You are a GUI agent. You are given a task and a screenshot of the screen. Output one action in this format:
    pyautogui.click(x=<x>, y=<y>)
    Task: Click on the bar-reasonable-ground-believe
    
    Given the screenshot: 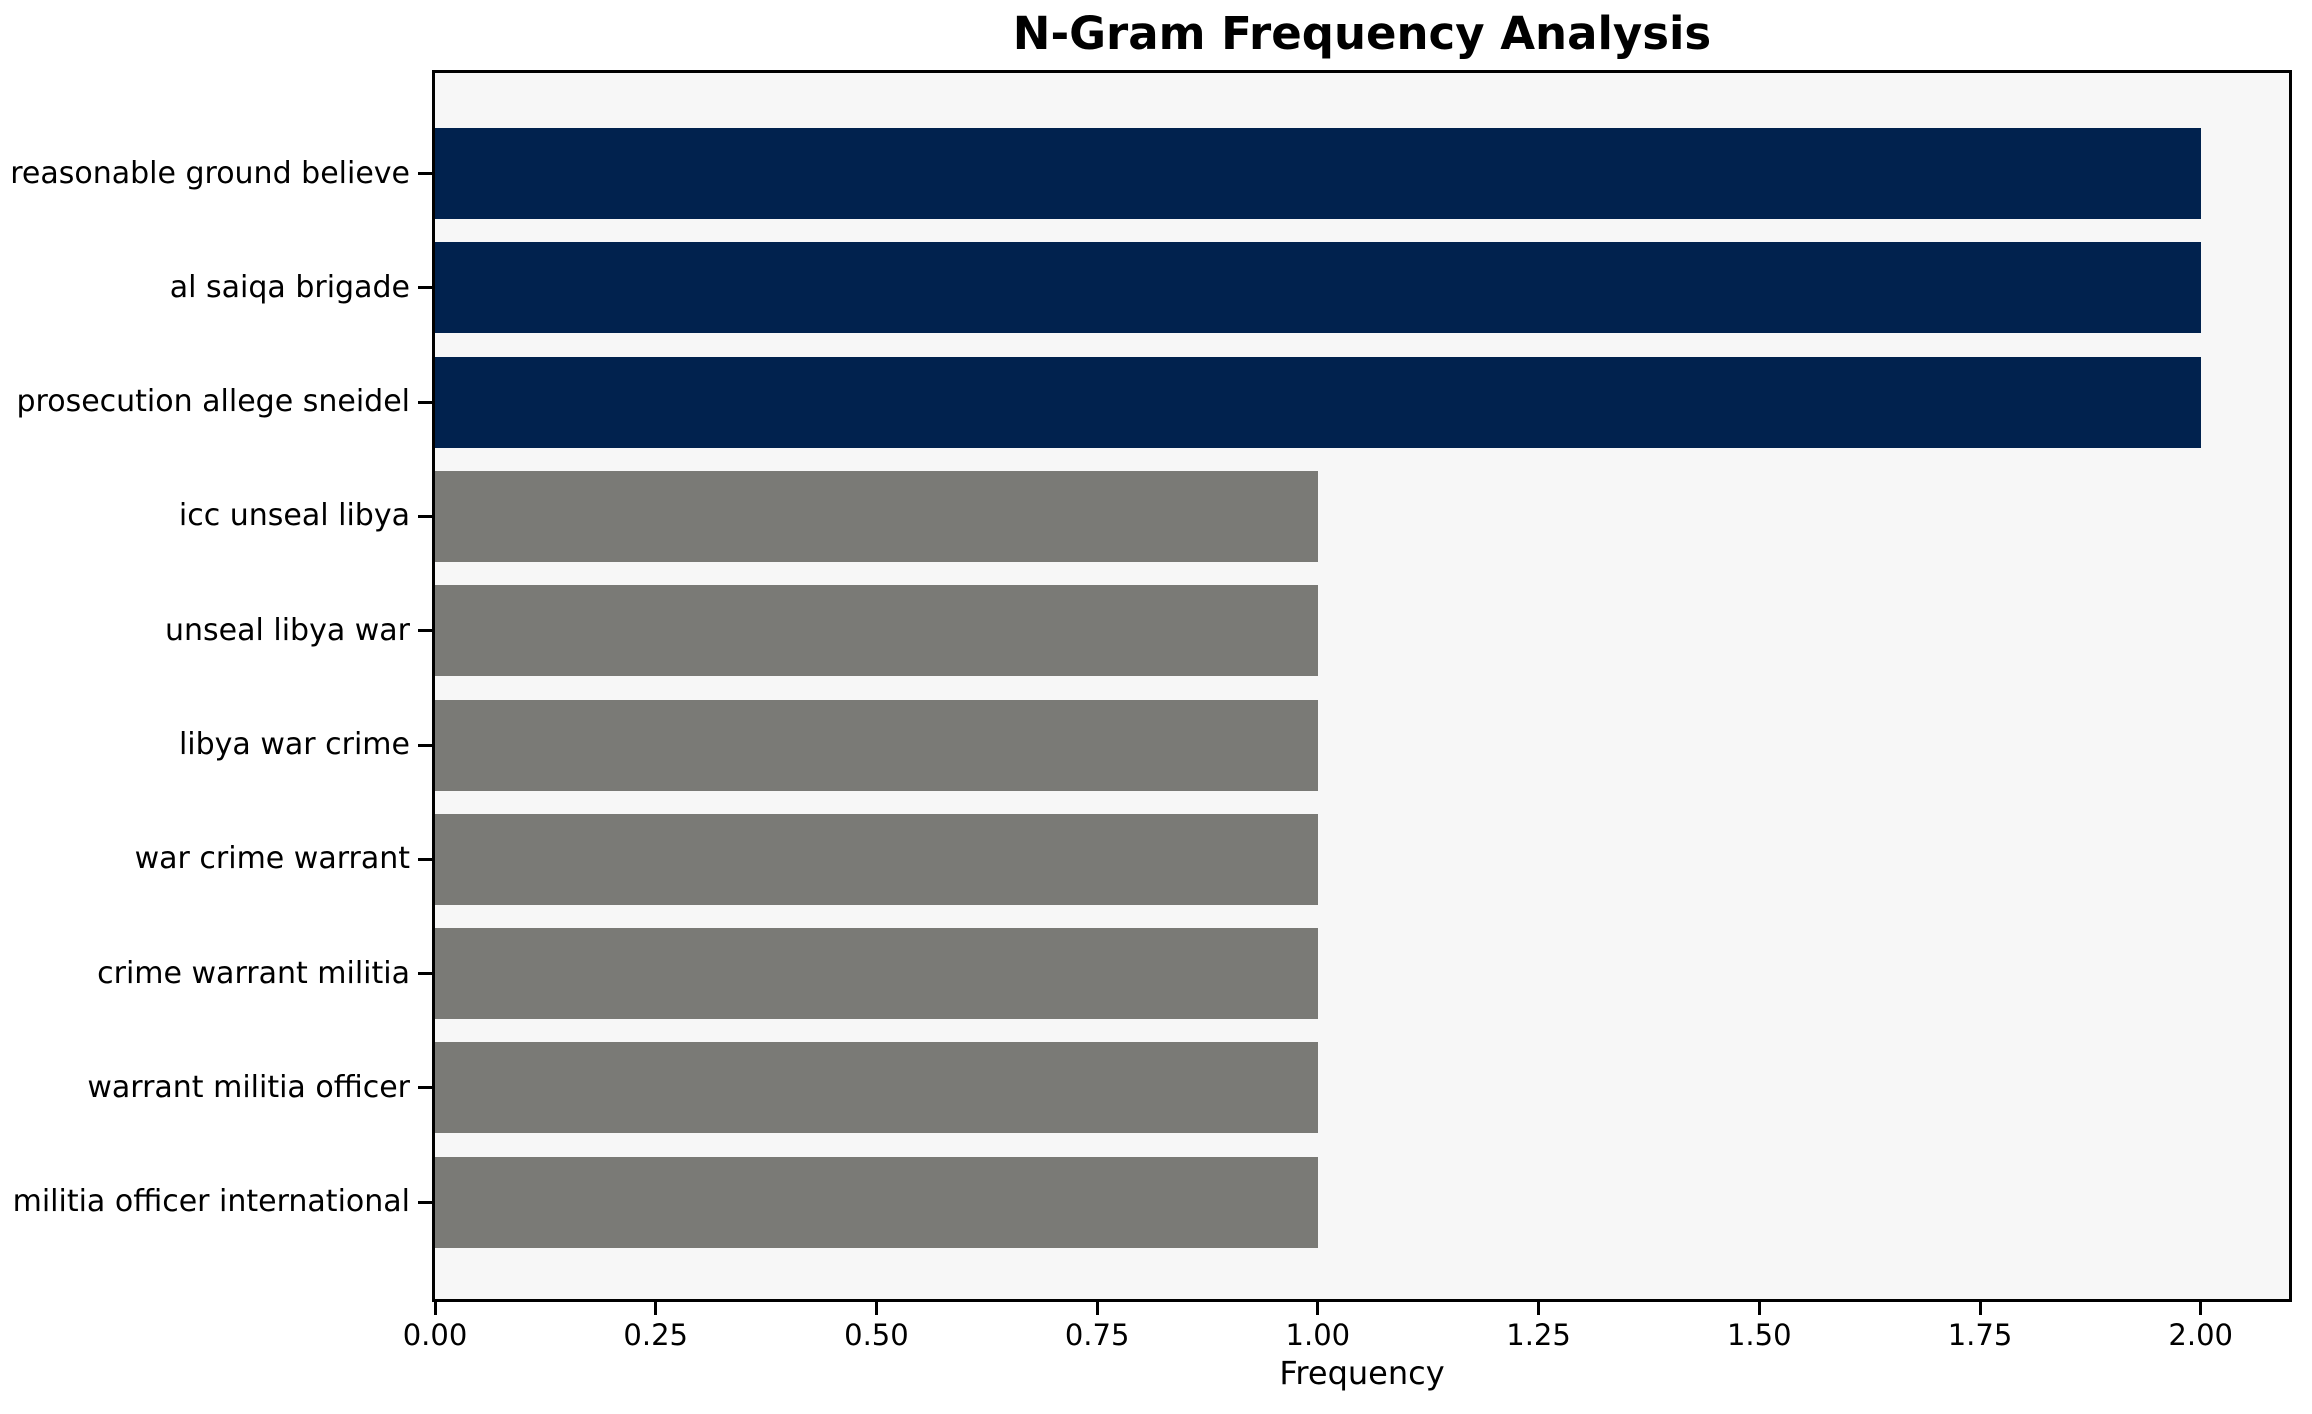 What is the action you would take?
    pyautogui.click(x=1318, y=173)
    